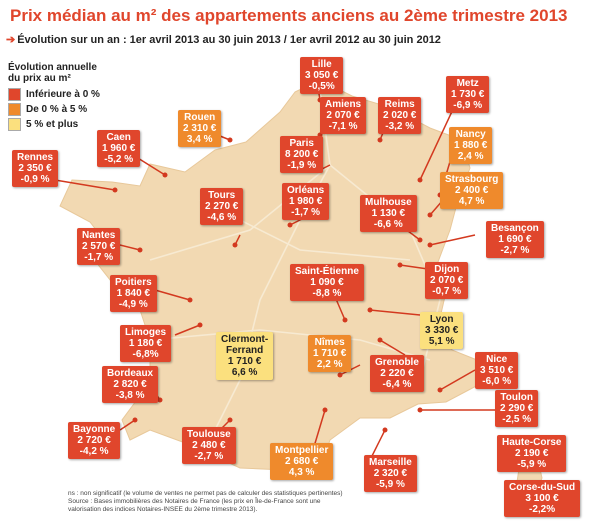 This screenshot has width=607, height=528. Describe the element at coordinates (517, 408) in the screenshot. I see `city-label-text: 2 290 €` at that location.